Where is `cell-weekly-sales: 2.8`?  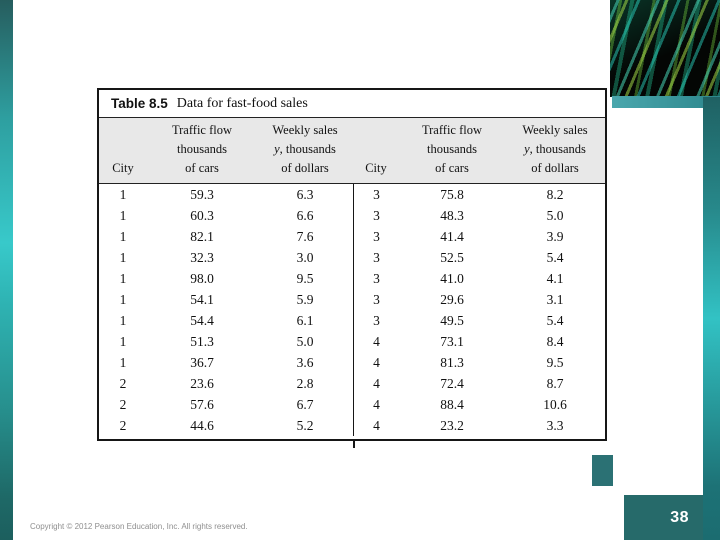
cell-weekly-sales: 2.8 is located at coordinates (305, 383).